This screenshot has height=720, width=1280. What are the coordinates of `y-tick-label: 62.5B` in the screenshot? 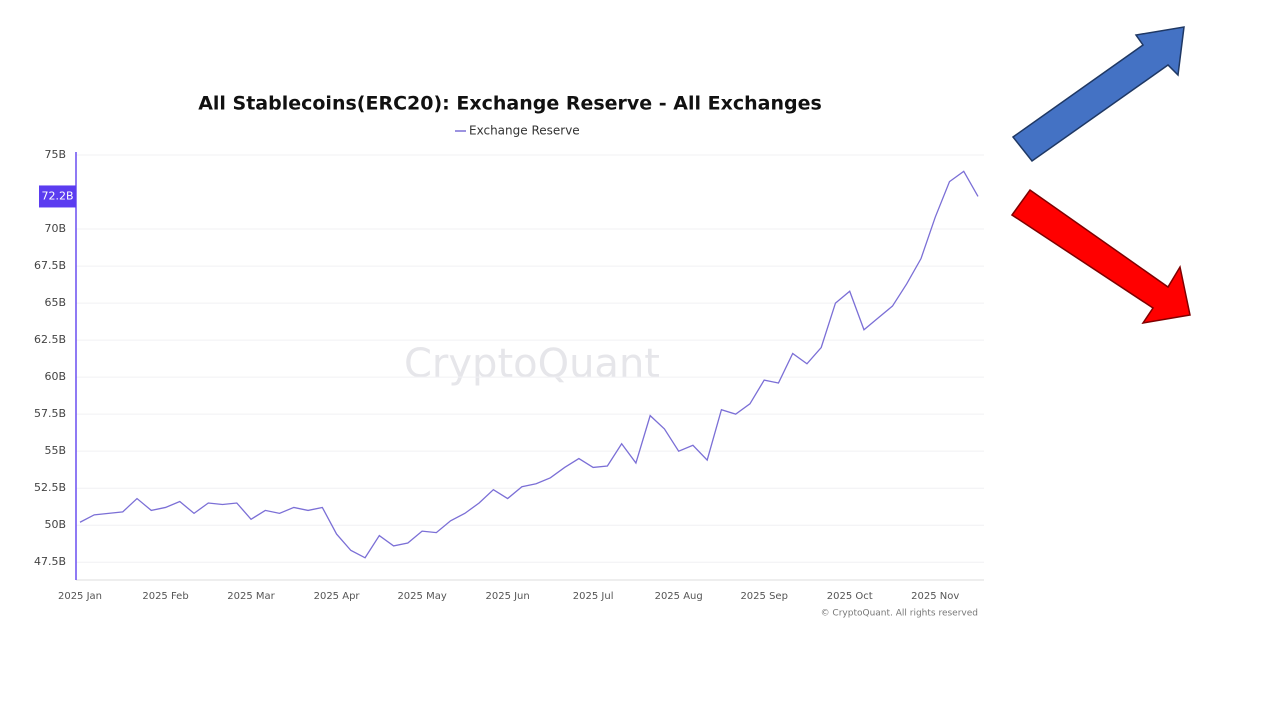 It's located at (50, 339).